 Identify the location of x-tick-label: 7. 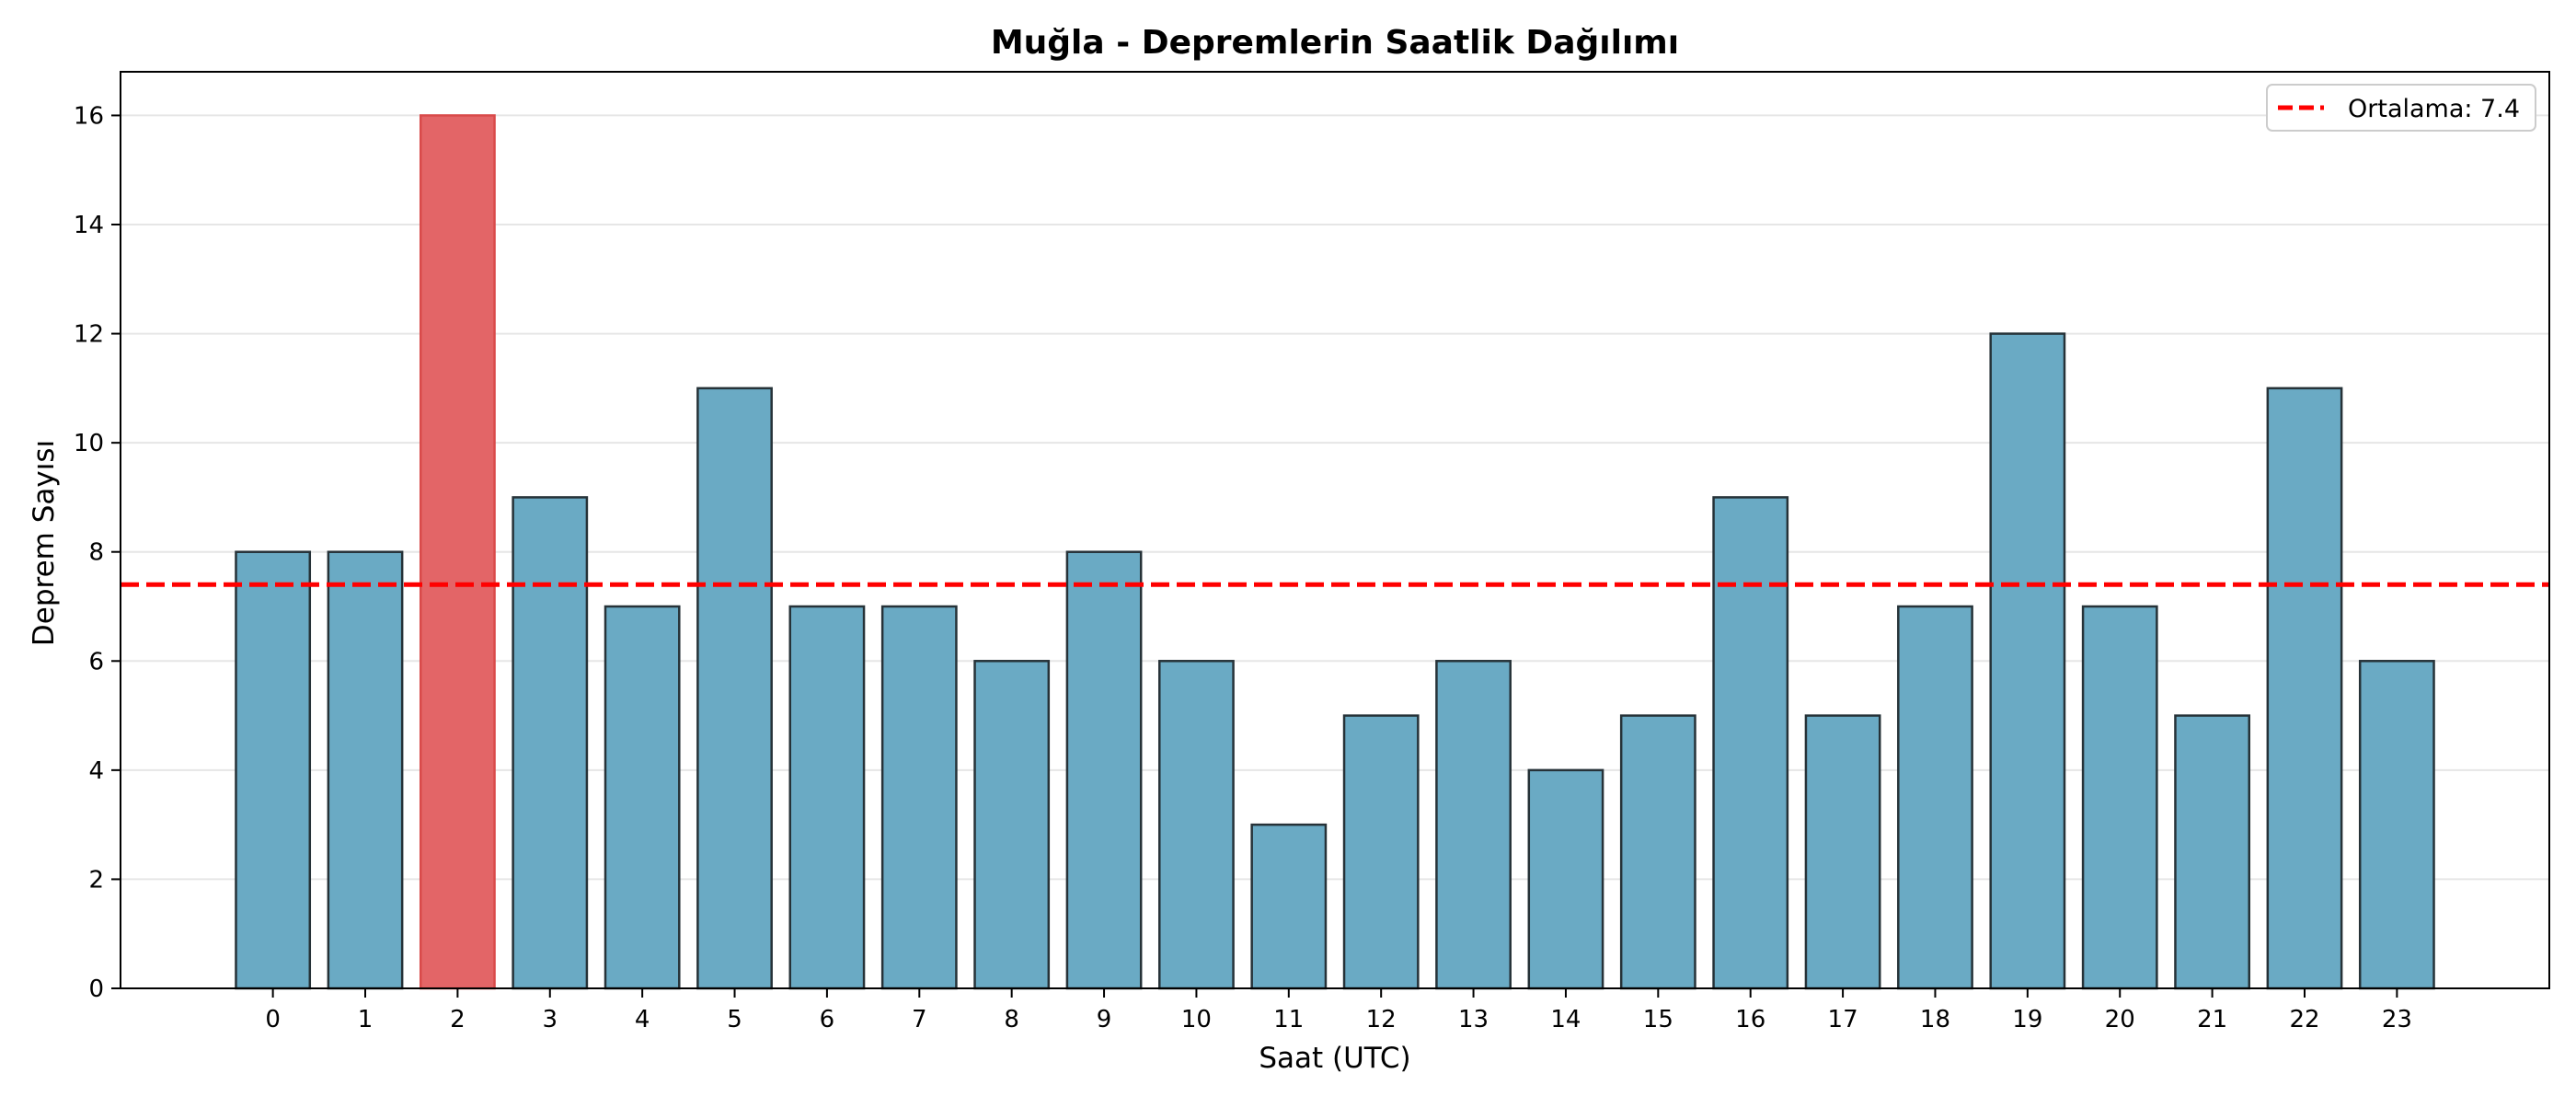
(919, 1019).